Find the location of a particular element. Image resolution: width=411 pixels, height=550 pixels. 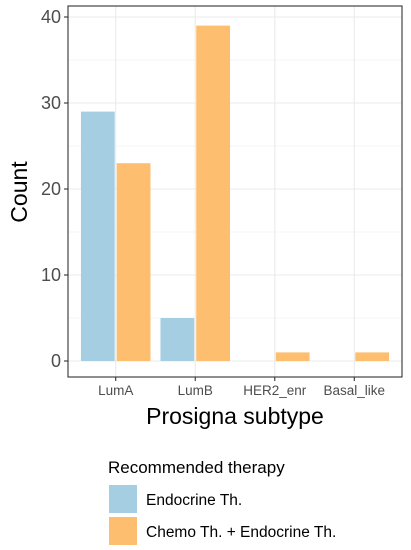

y-tick-label: 30 is located at coordinates (51, 103).